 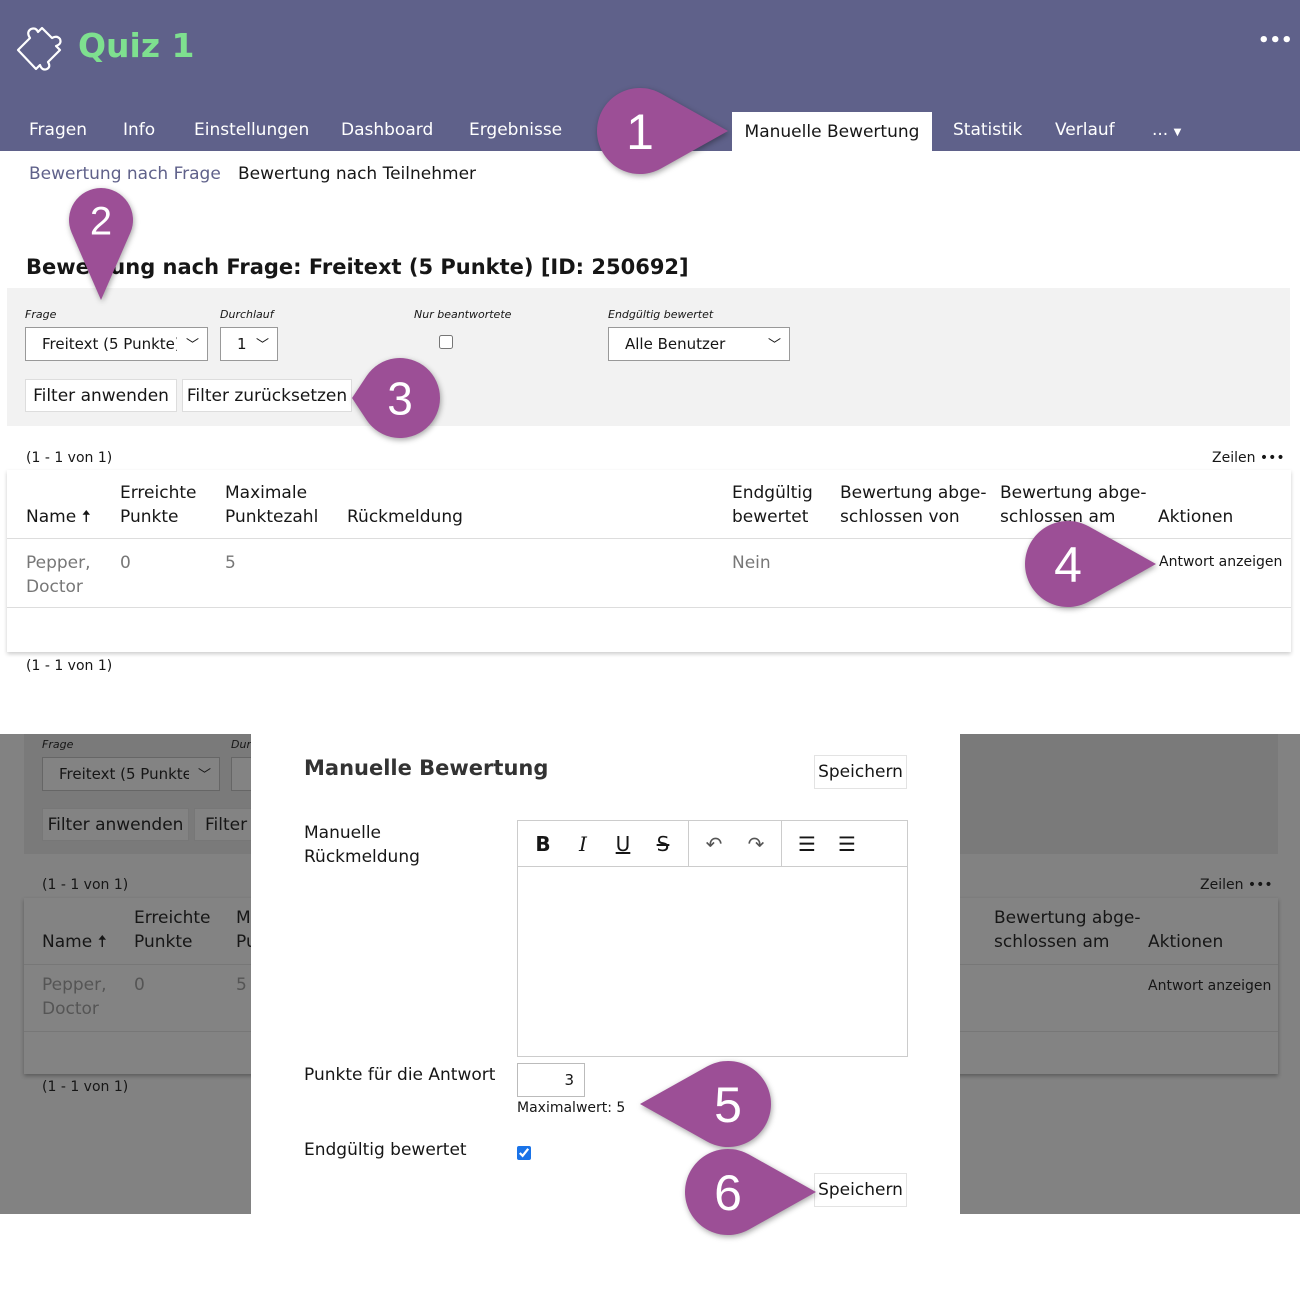 What do you see at coordinates (252, 130) in the screenshot?
I see `tab-einstellungen: Einstellungen` at bounding box center [252, 130].